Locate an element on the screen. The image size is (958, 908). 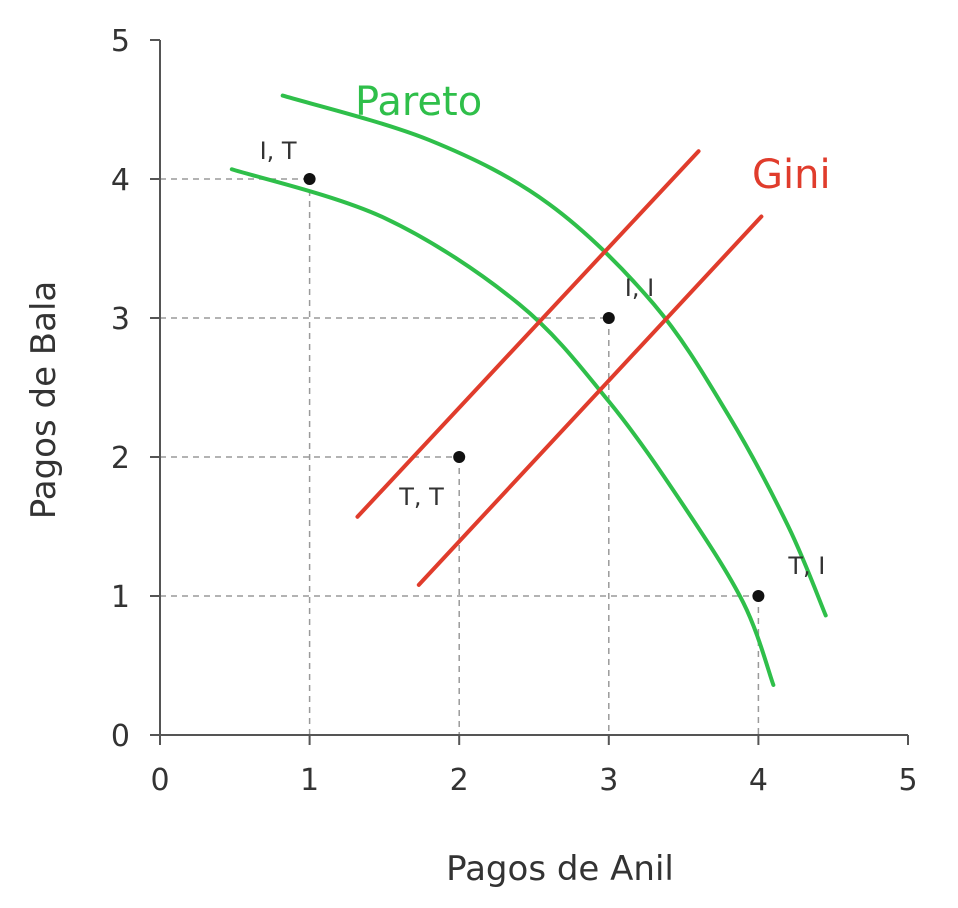
x-tick-label: 2 is located at coordinates (459, 780).